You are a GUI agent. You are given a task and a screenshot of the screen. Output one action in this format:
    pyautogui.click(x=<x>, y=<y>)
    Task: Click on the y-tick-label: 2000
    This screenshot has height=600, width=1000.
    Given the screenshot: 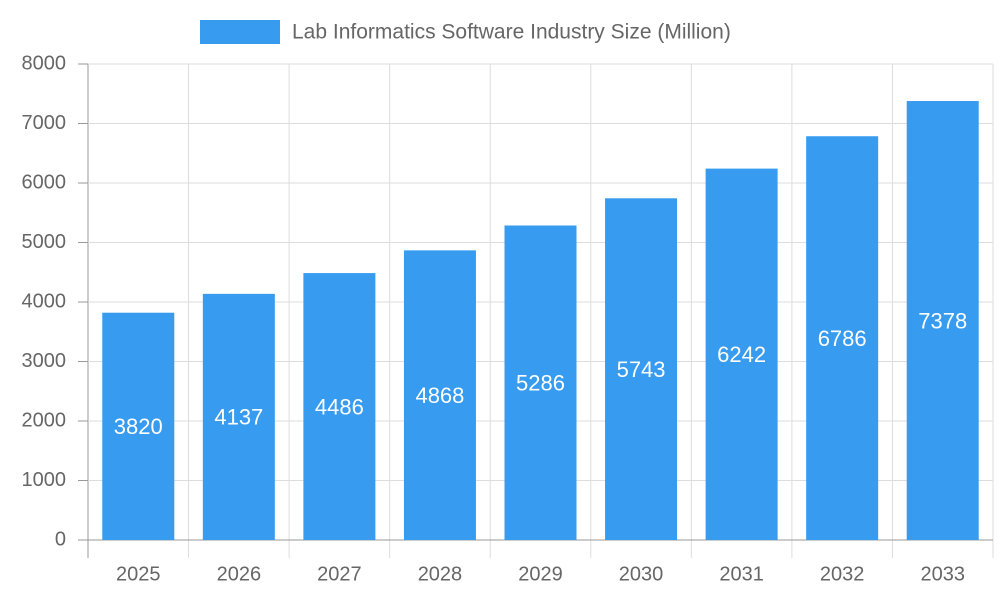 What is the action you would take?
    pyautogui.click(x=44, y=420)
    